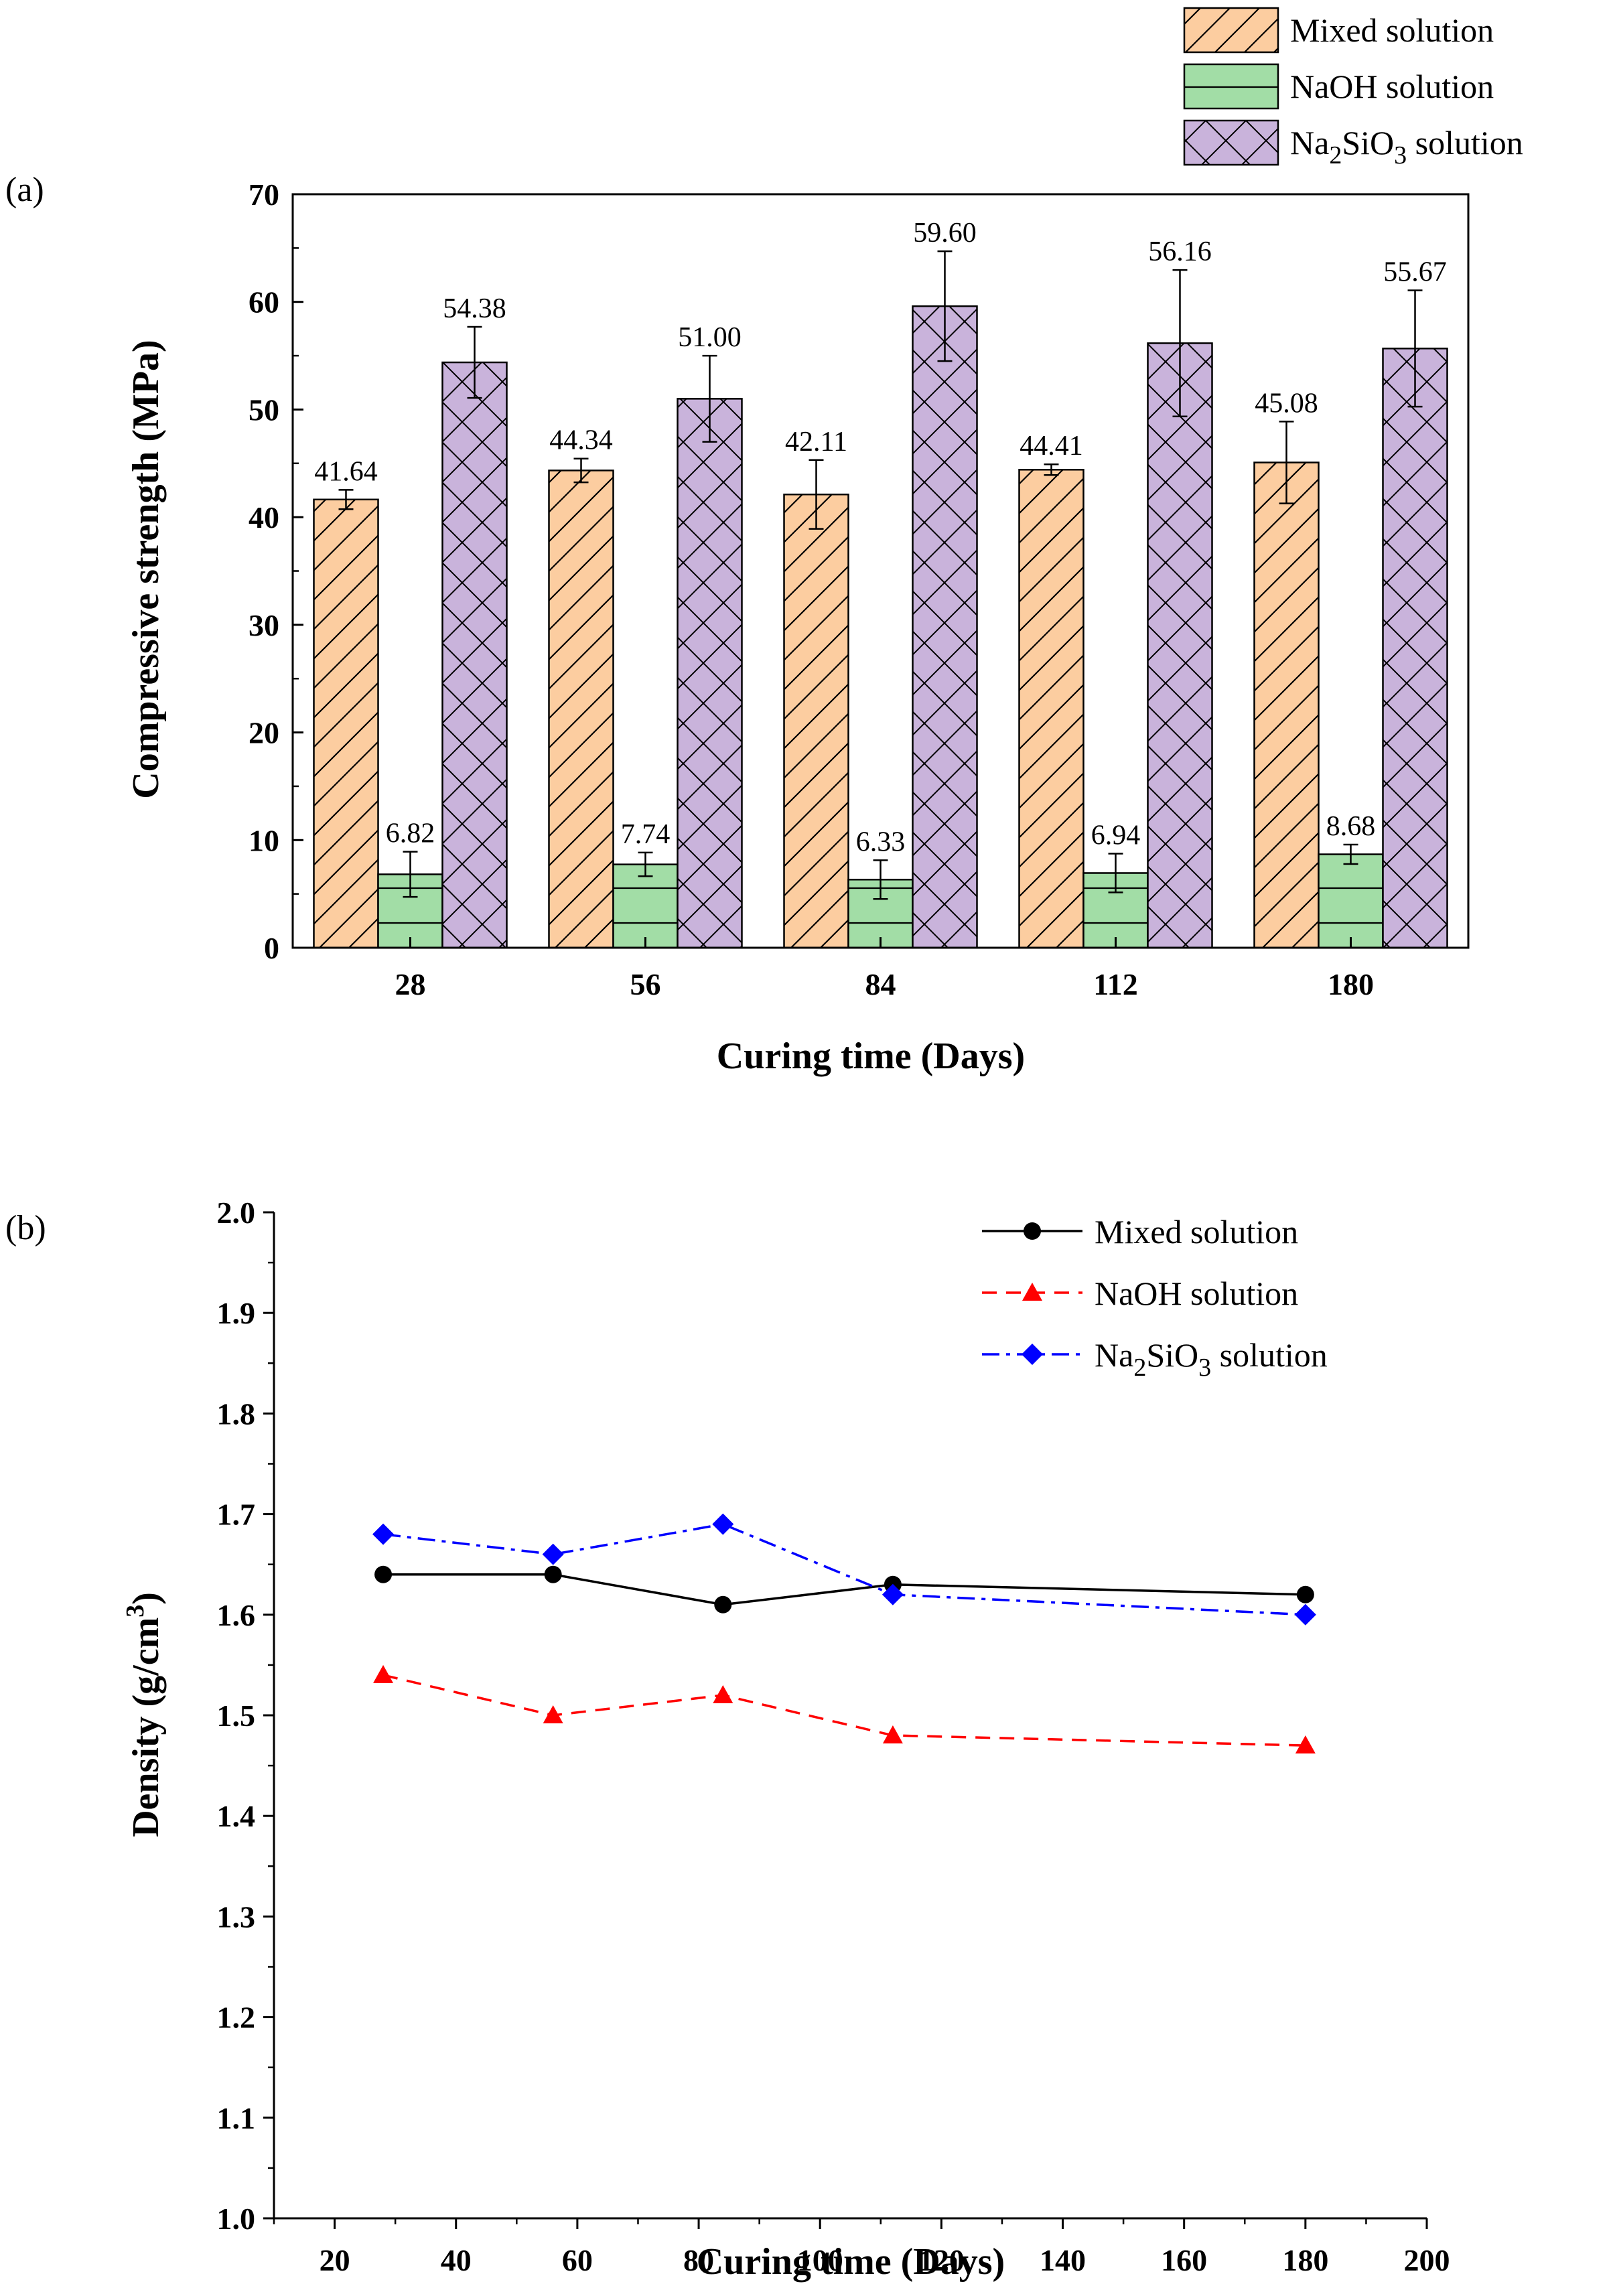 This screenshot has height=2296, width=1613. What do you see at coordinates (851, 2262) in the screenshot?
I see `panel-b-x-axis-title: Curing time (Days)` at bounding box center [851, 2262].